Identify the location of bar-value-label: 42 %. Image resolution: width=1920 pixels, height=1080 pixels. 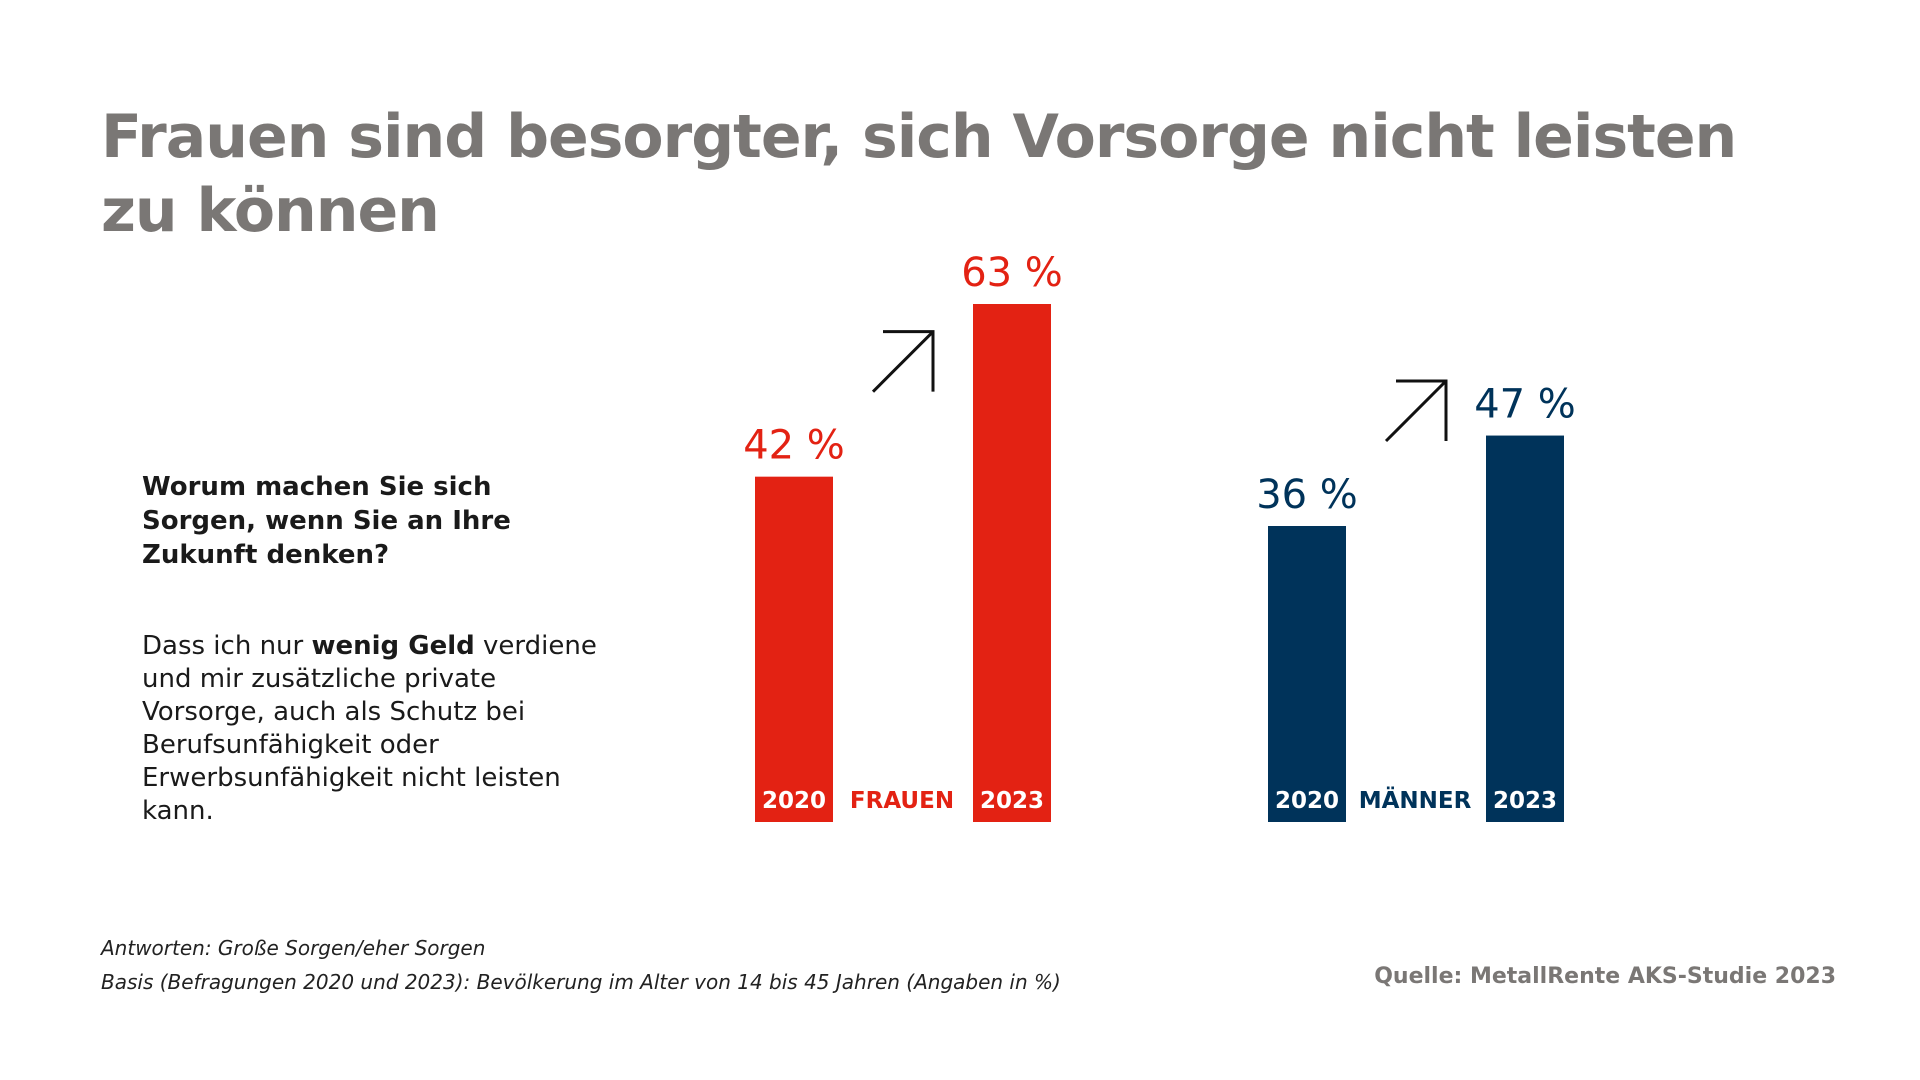
(794, 446).